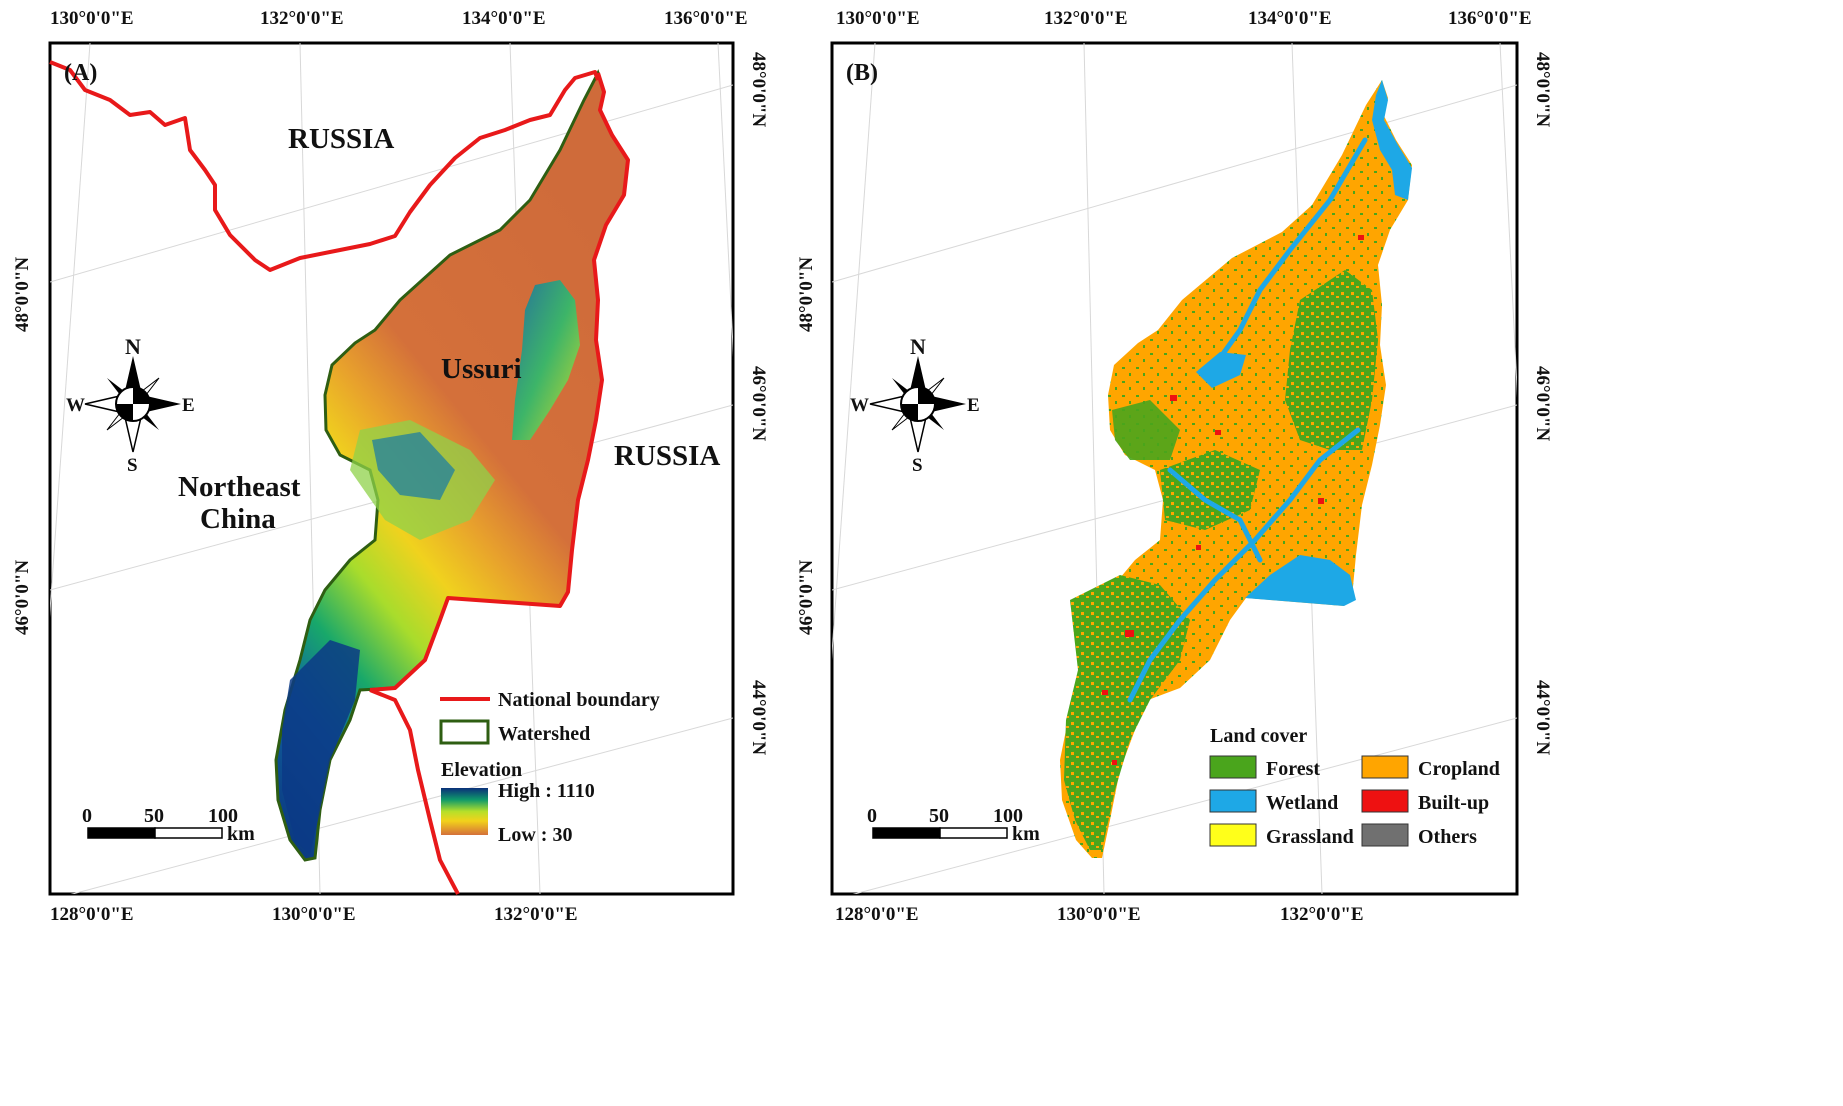 This screenshot has width=1843, height=1106. I want to click on legend-watershed-label: Watershed, so click(544, 734).